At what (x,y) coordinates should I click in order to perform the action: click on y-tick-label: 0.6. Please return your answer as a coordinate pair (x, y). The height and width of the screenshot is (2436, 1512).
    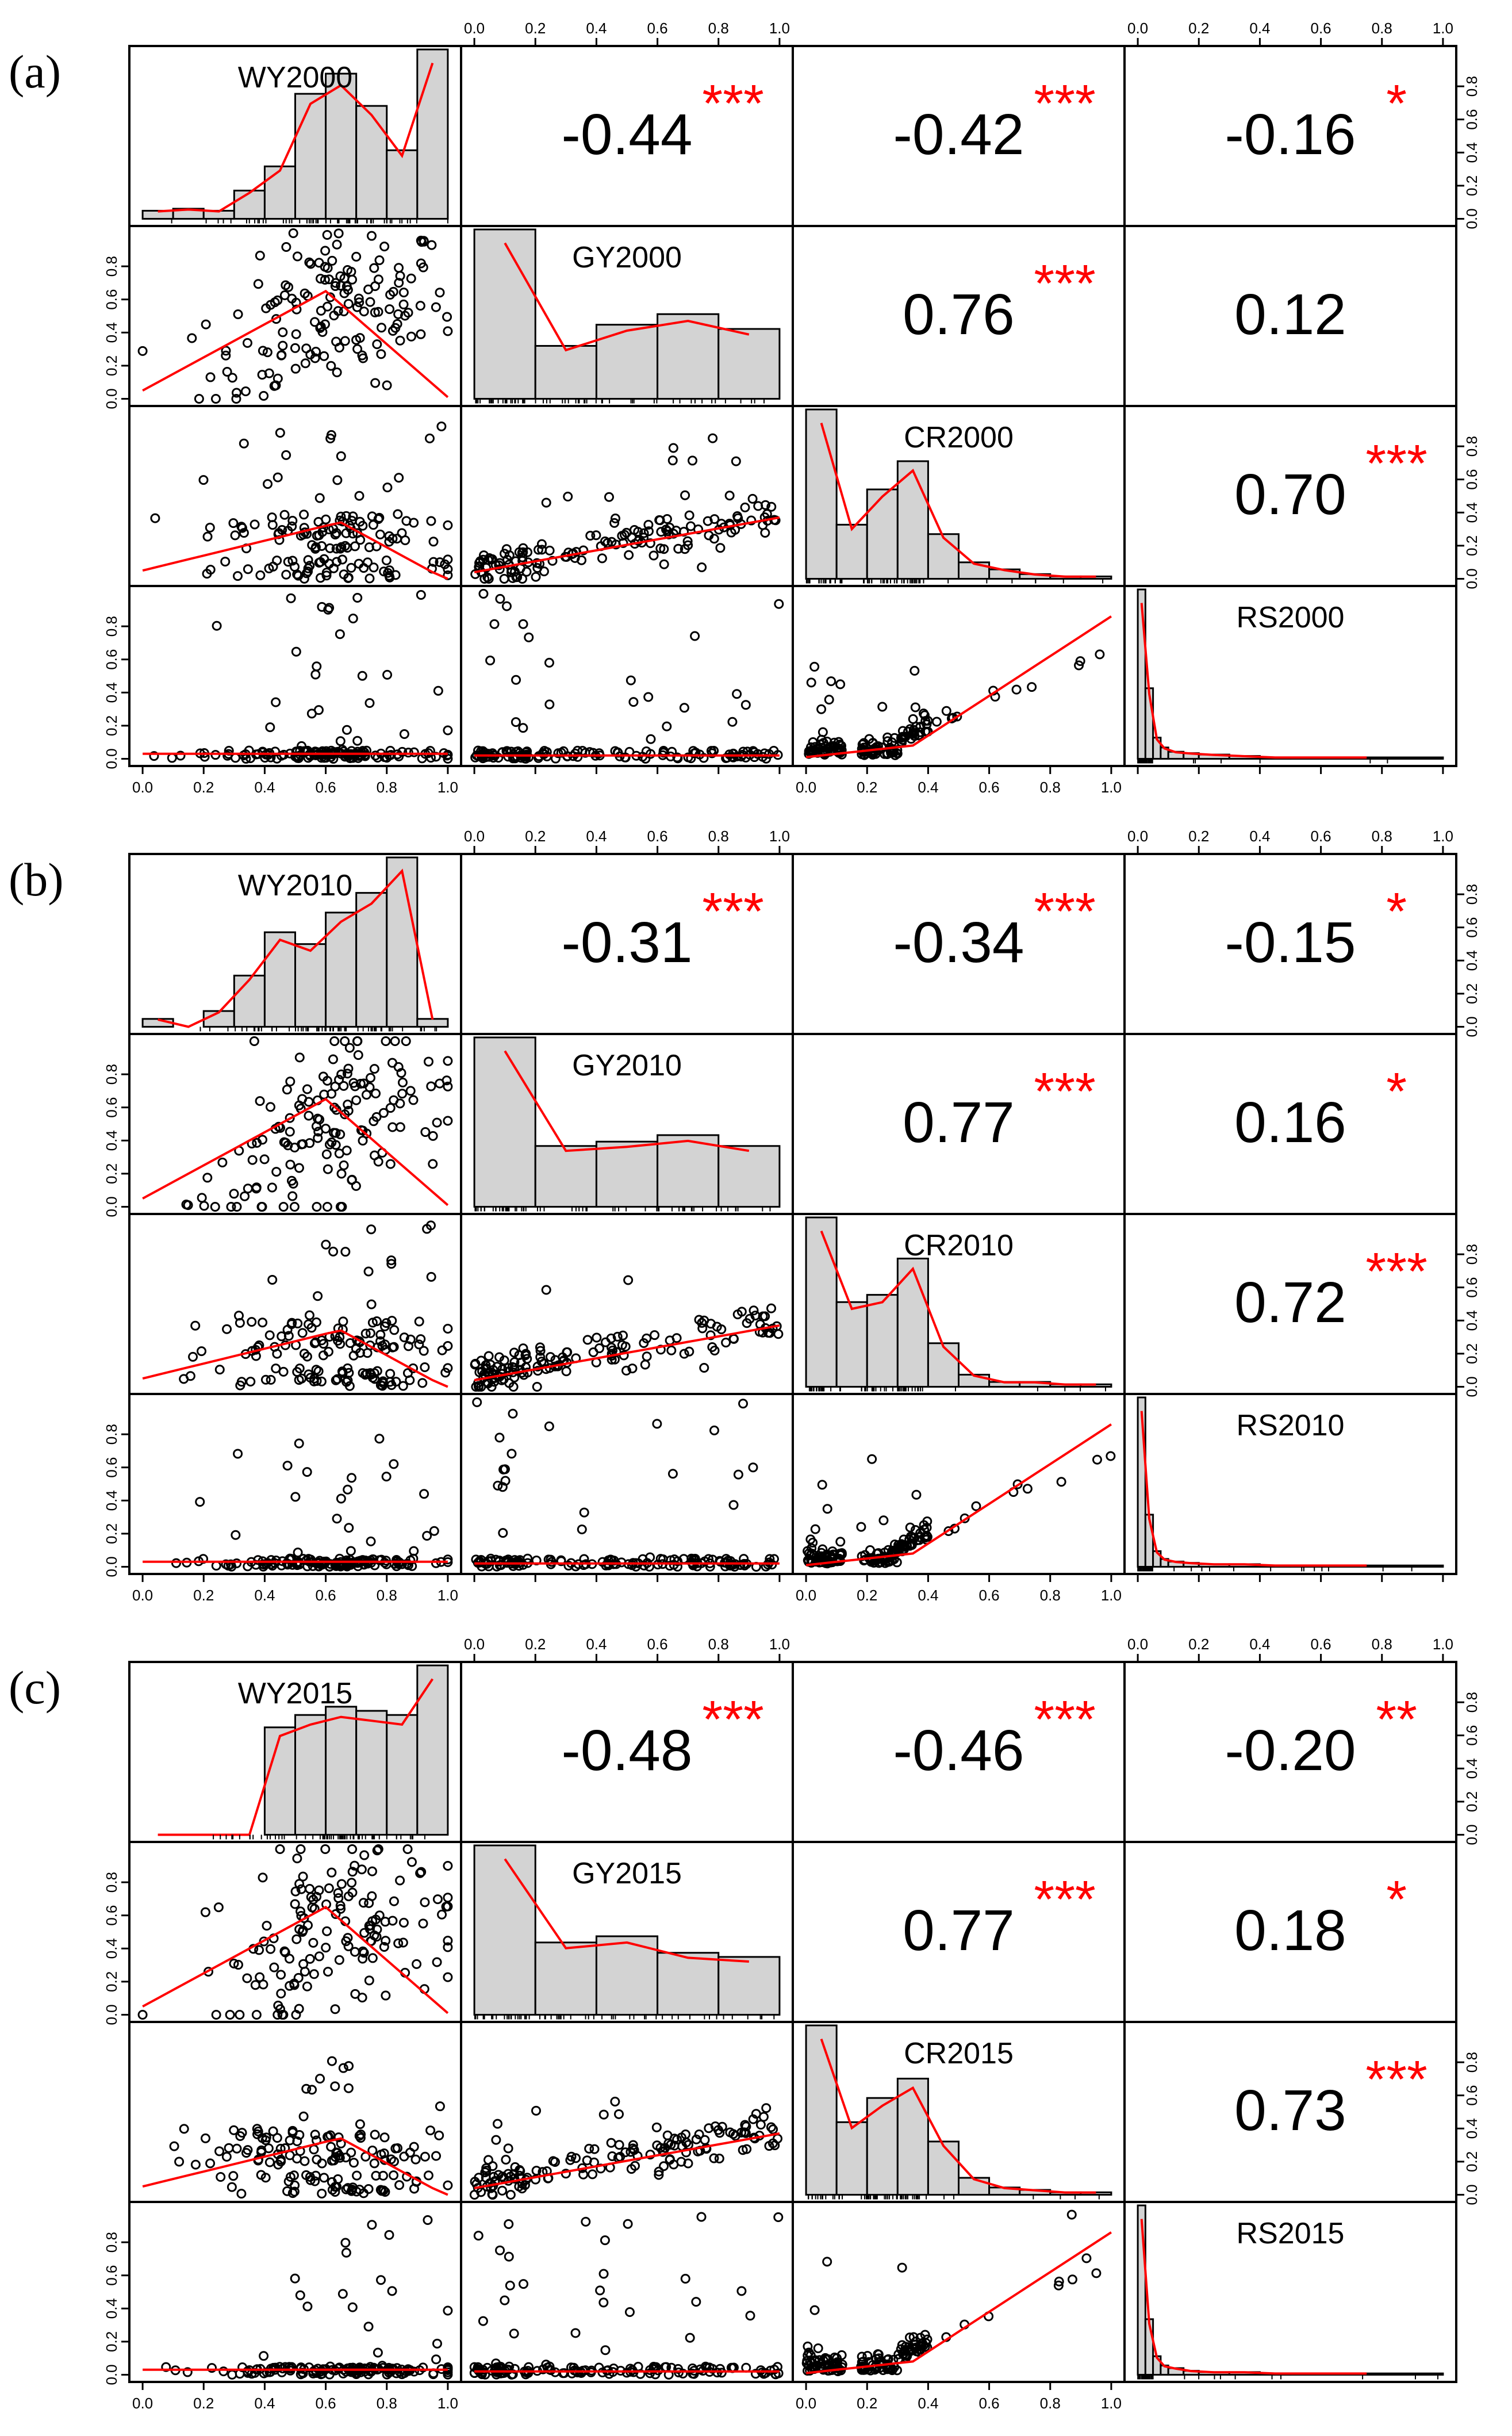
    Looking at the image, I should click on (1471, 120).